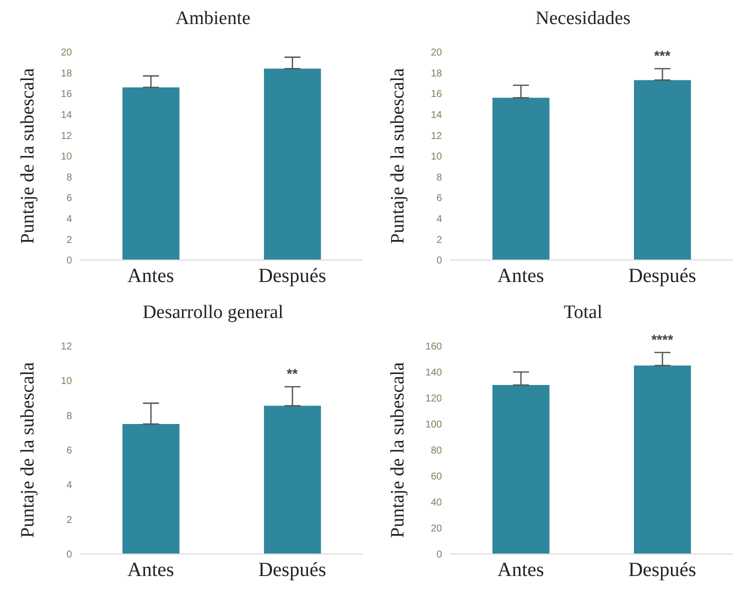  What do you see at coordinates (433, 425) in the screenshot?
I see `y-tick-label: 100` at bounding box center [433, 425].